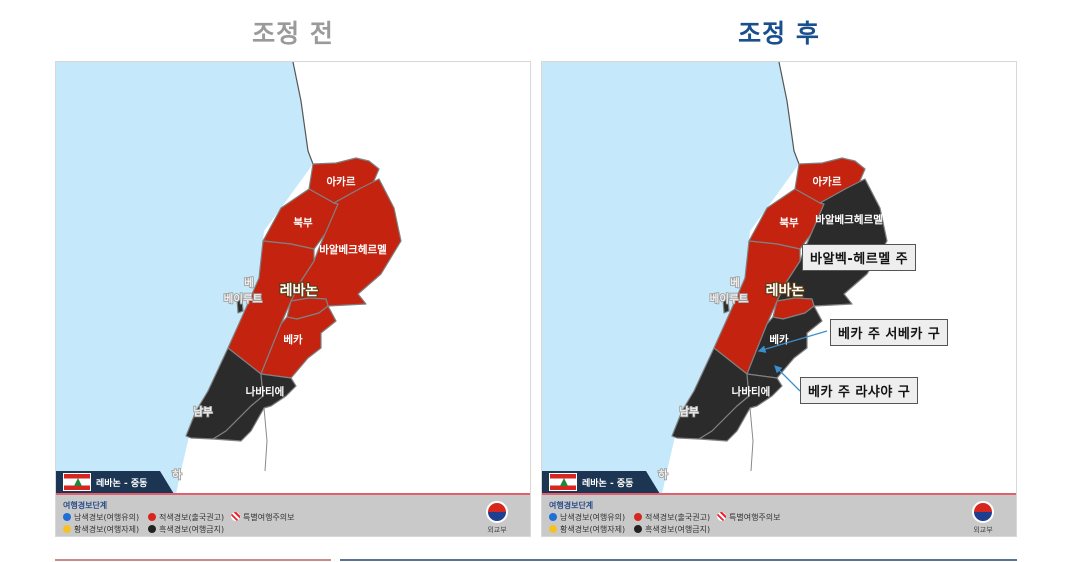  Describe the element at coordinates (779, 33) in the screenshot. I see `after-title: 조정 후` at that location.